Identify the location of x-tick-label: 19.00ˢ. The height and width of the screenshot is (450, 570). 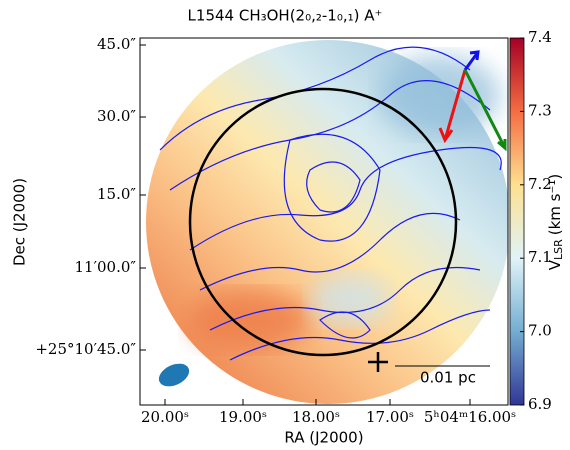
(243, 417).